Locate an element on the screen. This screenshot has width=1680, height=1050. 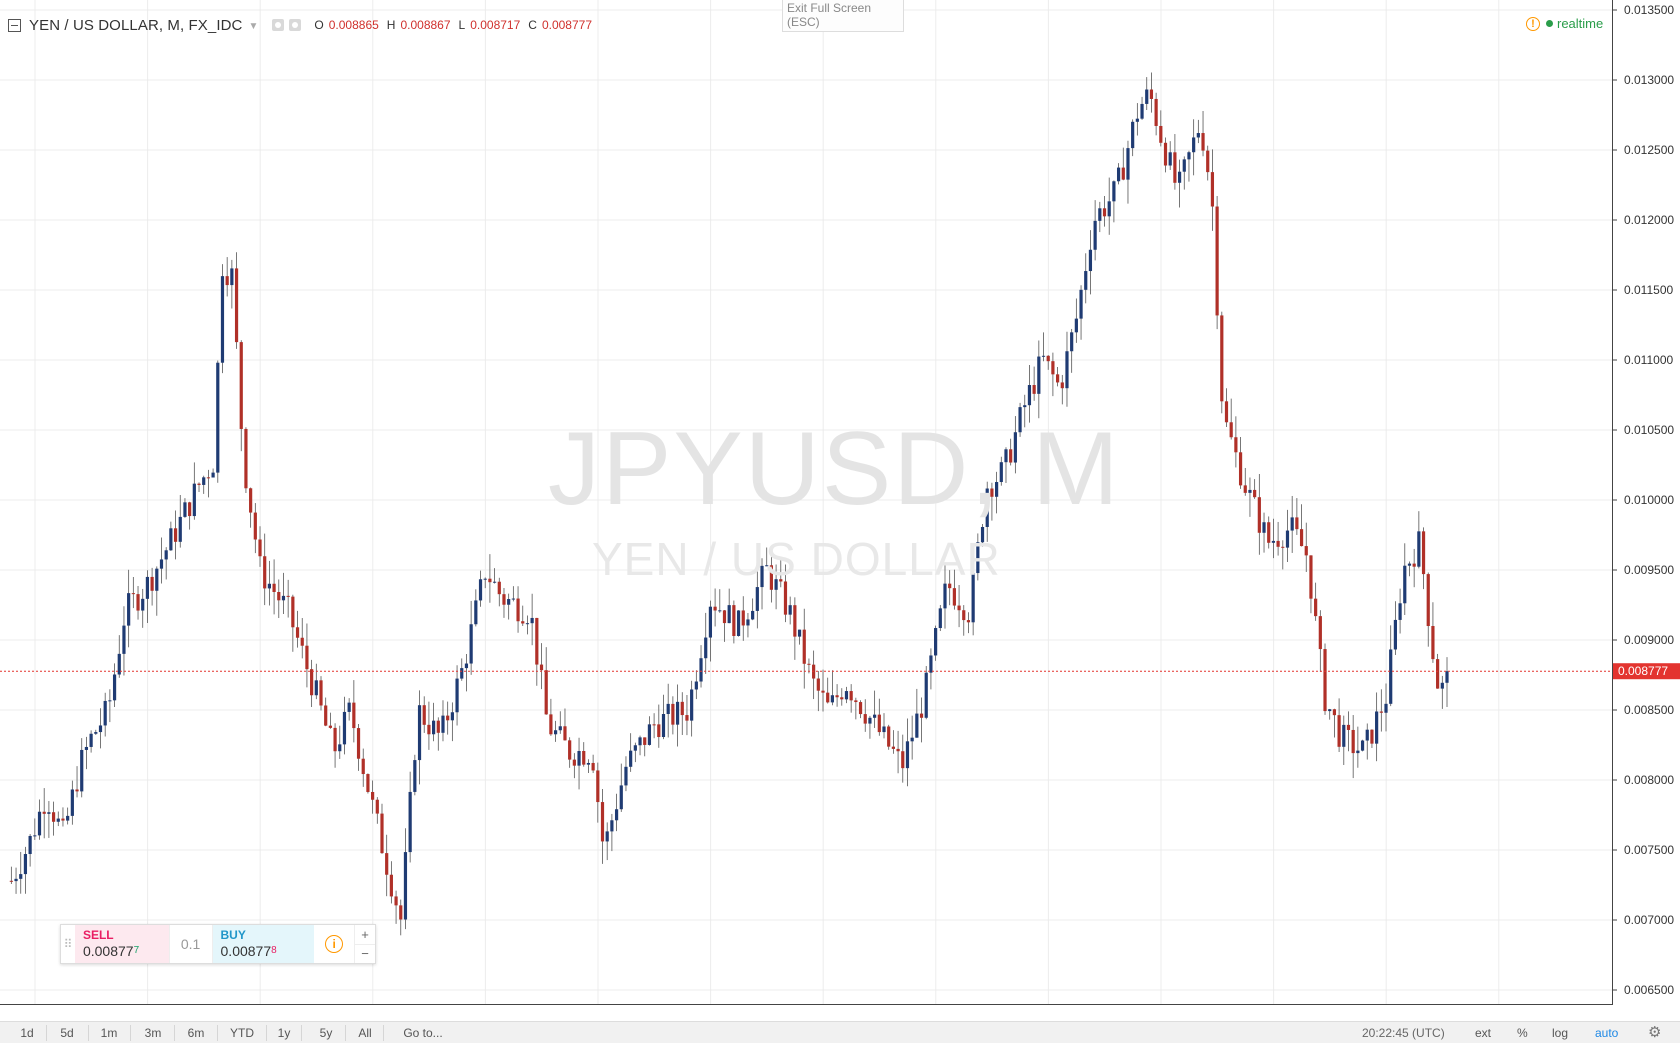
range-button-all: All is located at coordinates (365, 1033).